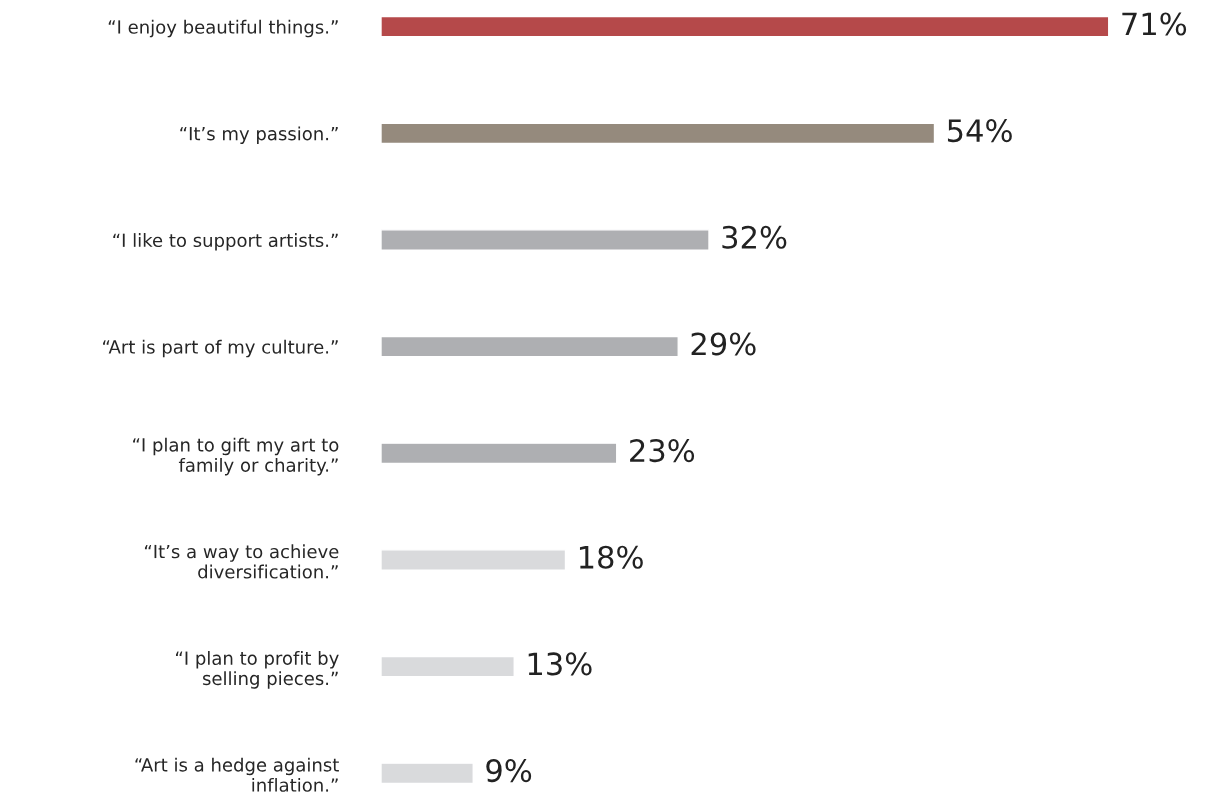  Describe the element at coordinates (220, 348) in the screenshot. I see `y-tick-label: “Art is part of my culture.”` at that location.